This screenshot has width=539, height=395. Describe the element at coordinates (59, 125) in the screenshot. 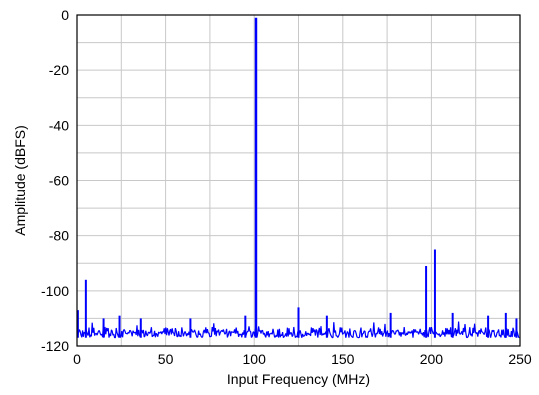

I see `y-tick-label: -40` at that location.